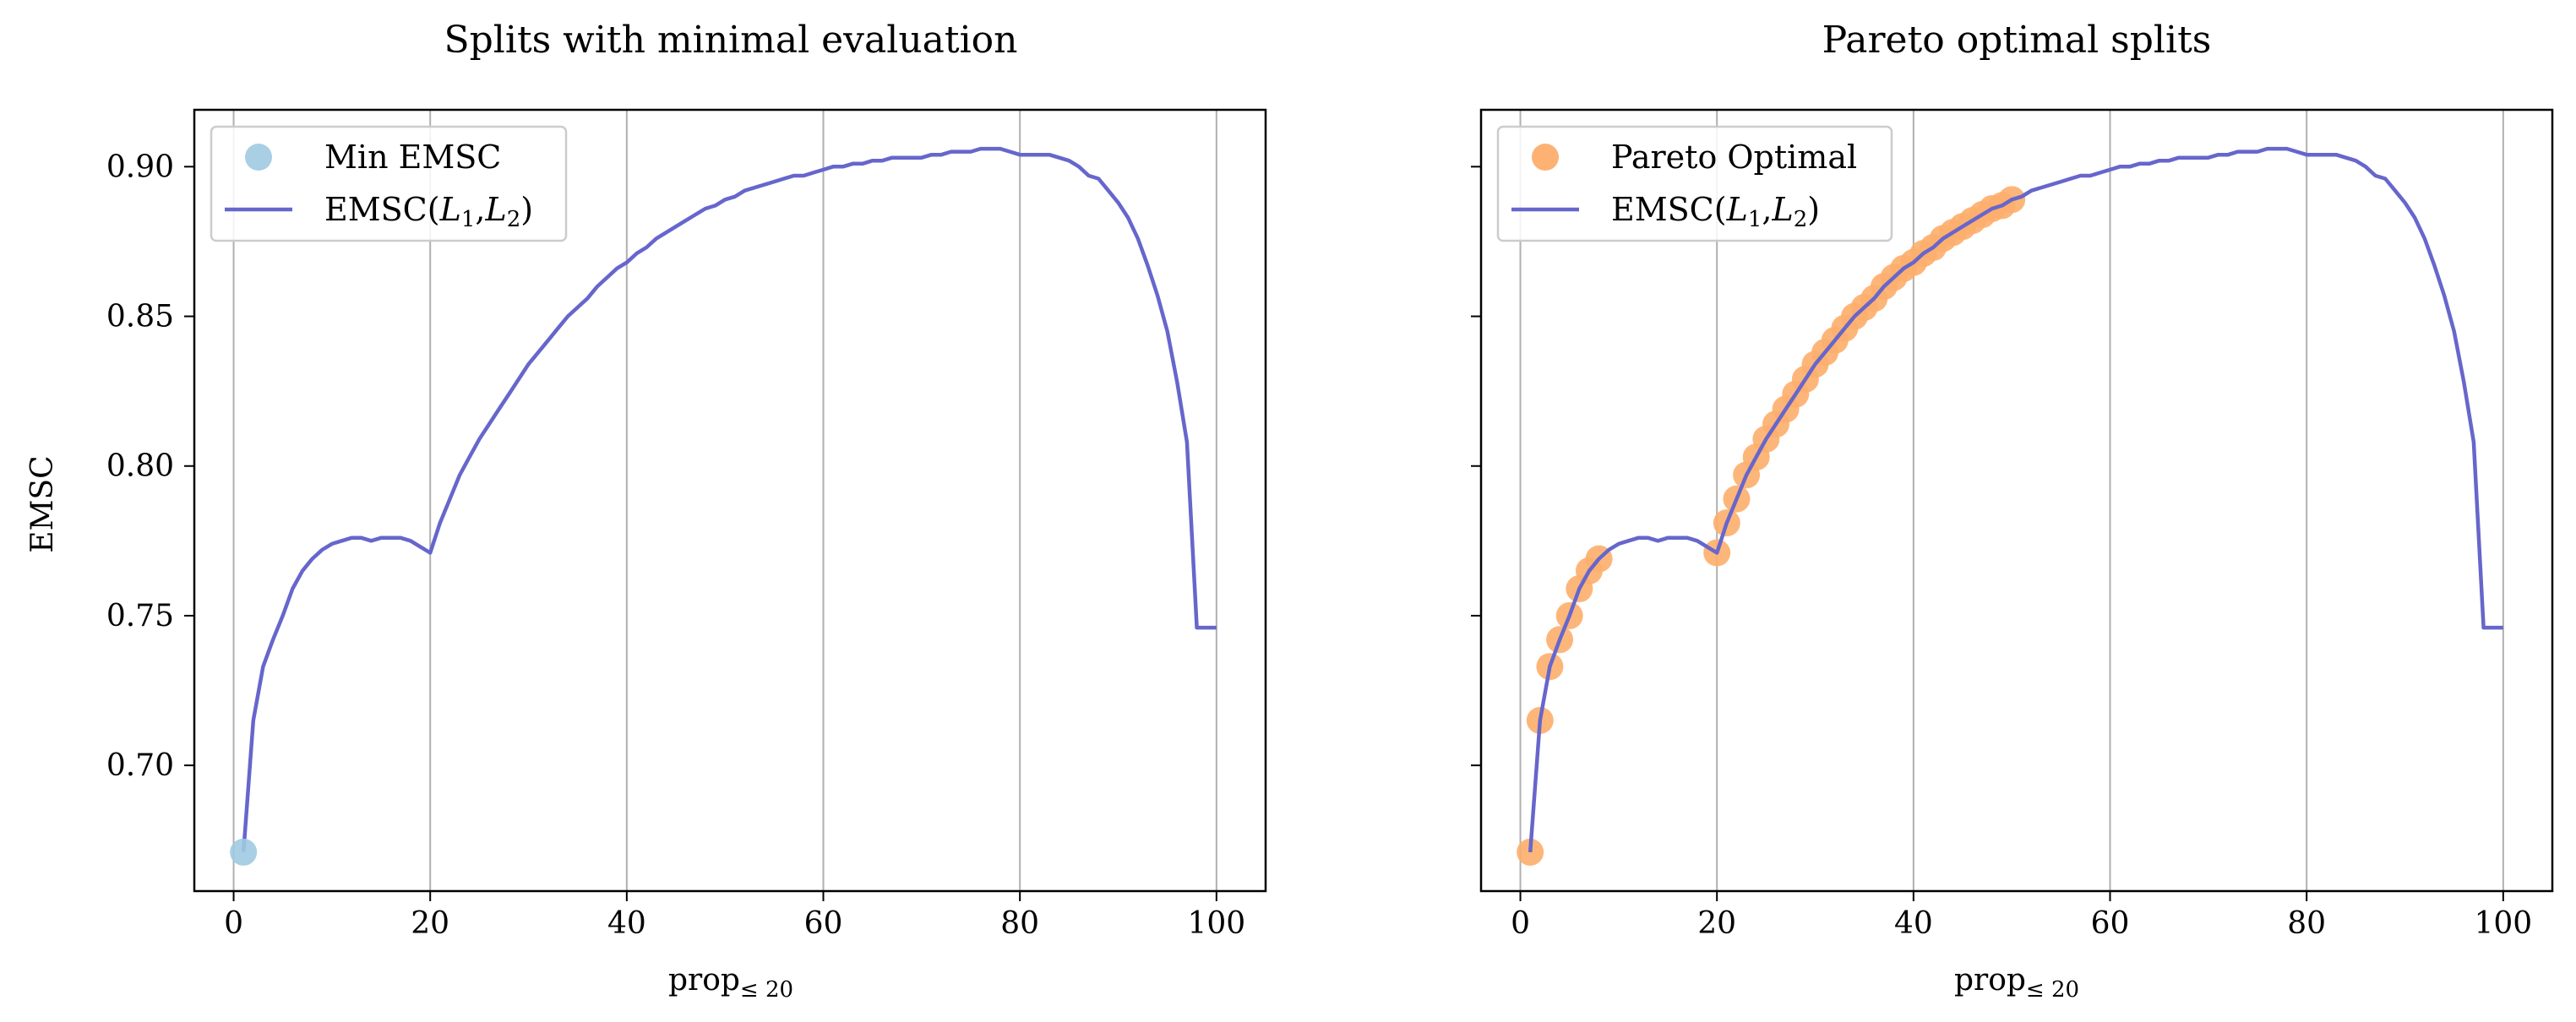 This screenshot has width=2576, height=1022. I want to click on left-y-tick-label: 0.75, so click(140, 616).